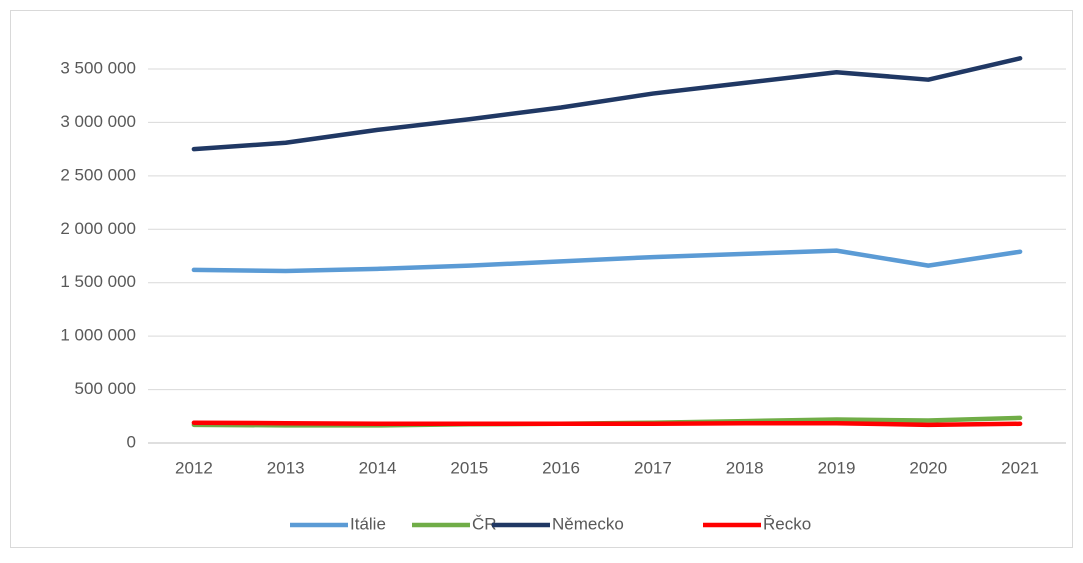 The width and height of the screenshot is (1083, 563). What do you see at coordinates (928, 467) in the screenshot?
I see `x-tick-label: 2020` at bounding box center [928, 467].